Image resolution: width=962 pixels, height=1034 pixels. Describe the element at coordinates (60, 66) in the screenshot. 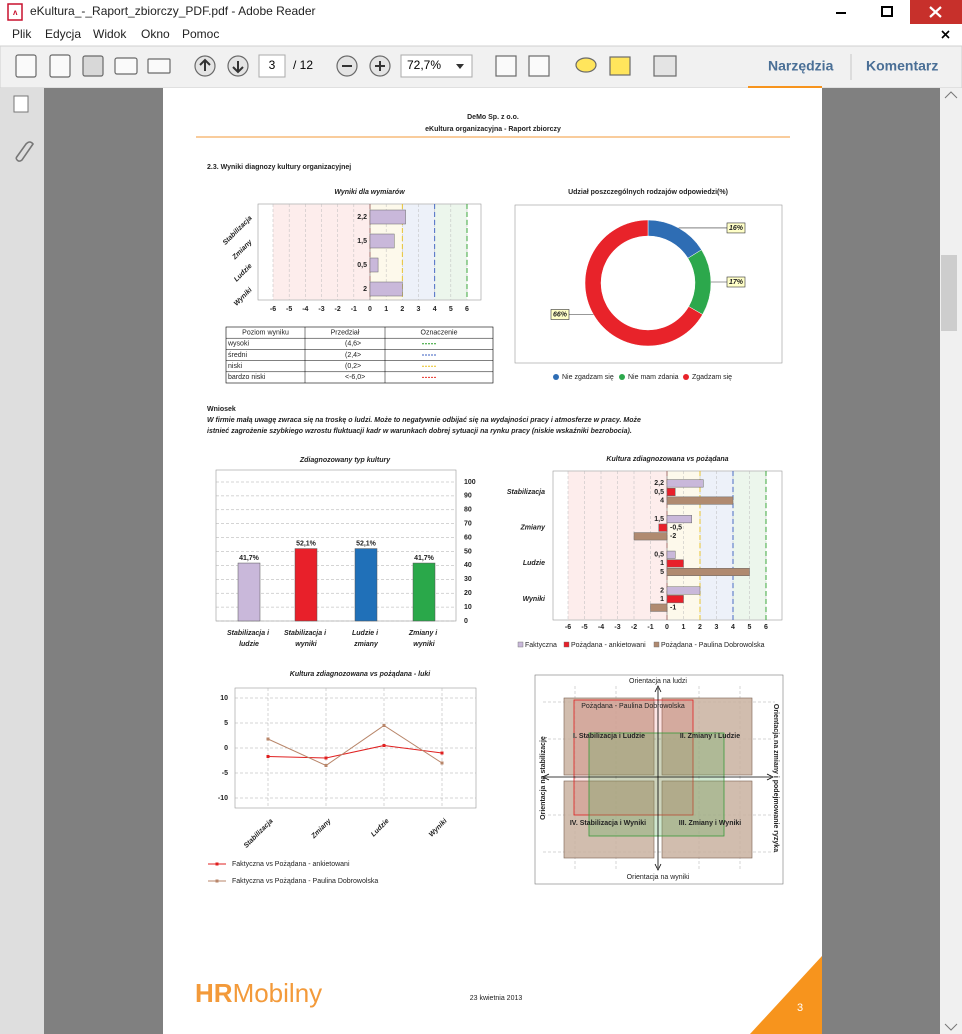

I see `open-button` at that location.